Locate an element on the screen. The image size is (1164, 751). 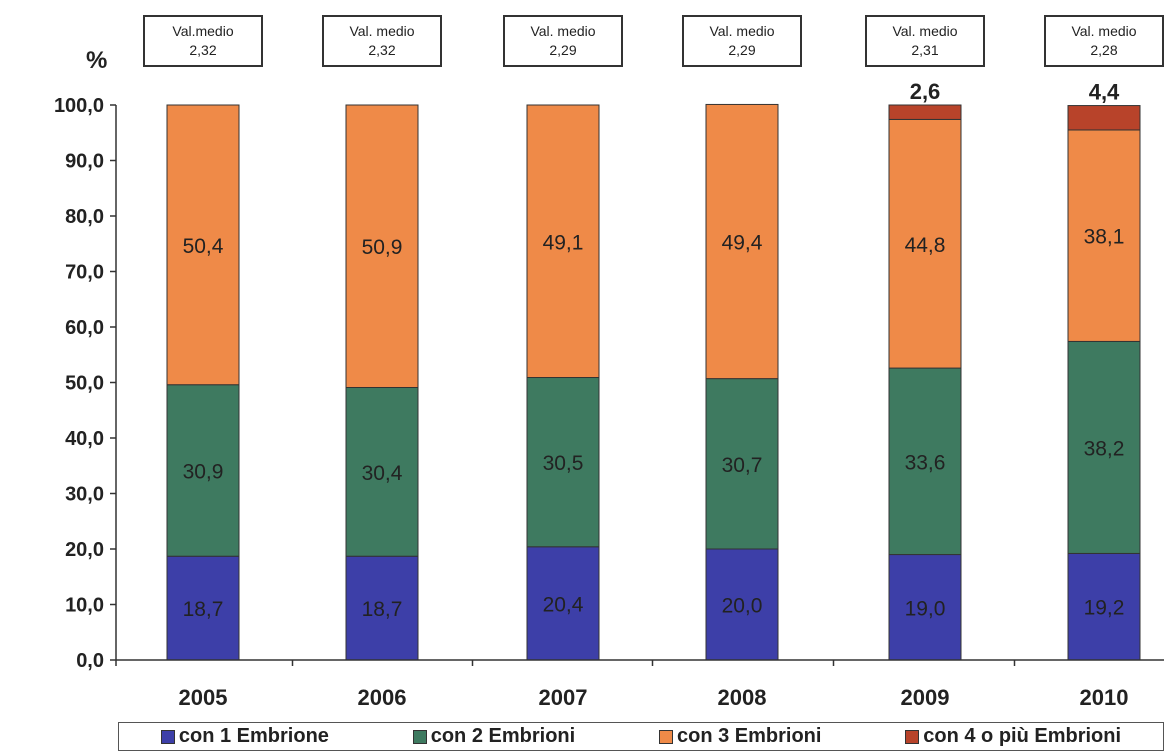
average-value-number: 2,28 is located at coordinates (1104, 50).